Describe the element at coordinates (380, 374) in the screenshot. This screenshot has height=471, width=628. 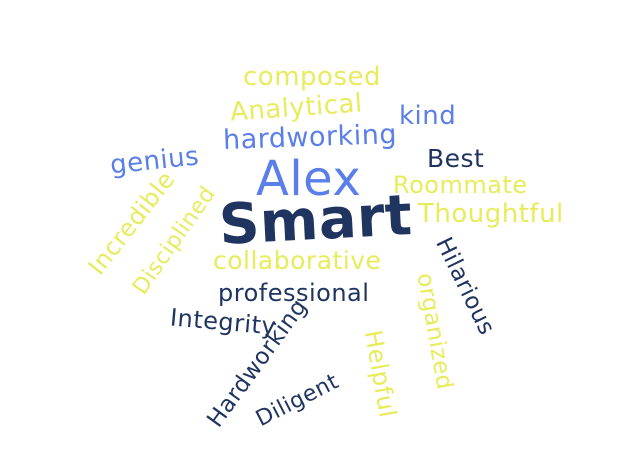
I see `word-helpful: Helpful` at that location.